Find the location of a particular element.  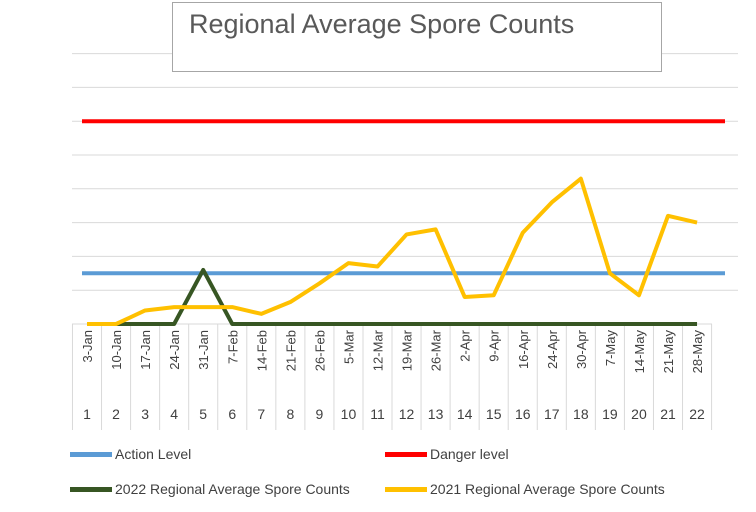

chart-title: Regional Average Spore Counts is located at coordinates (382, 24).